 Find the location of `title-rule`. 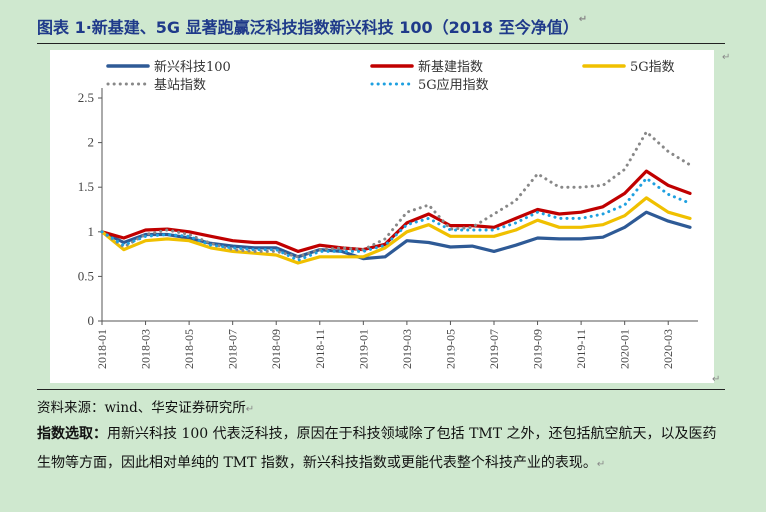

title-rule is located at coordinates (381, 43).